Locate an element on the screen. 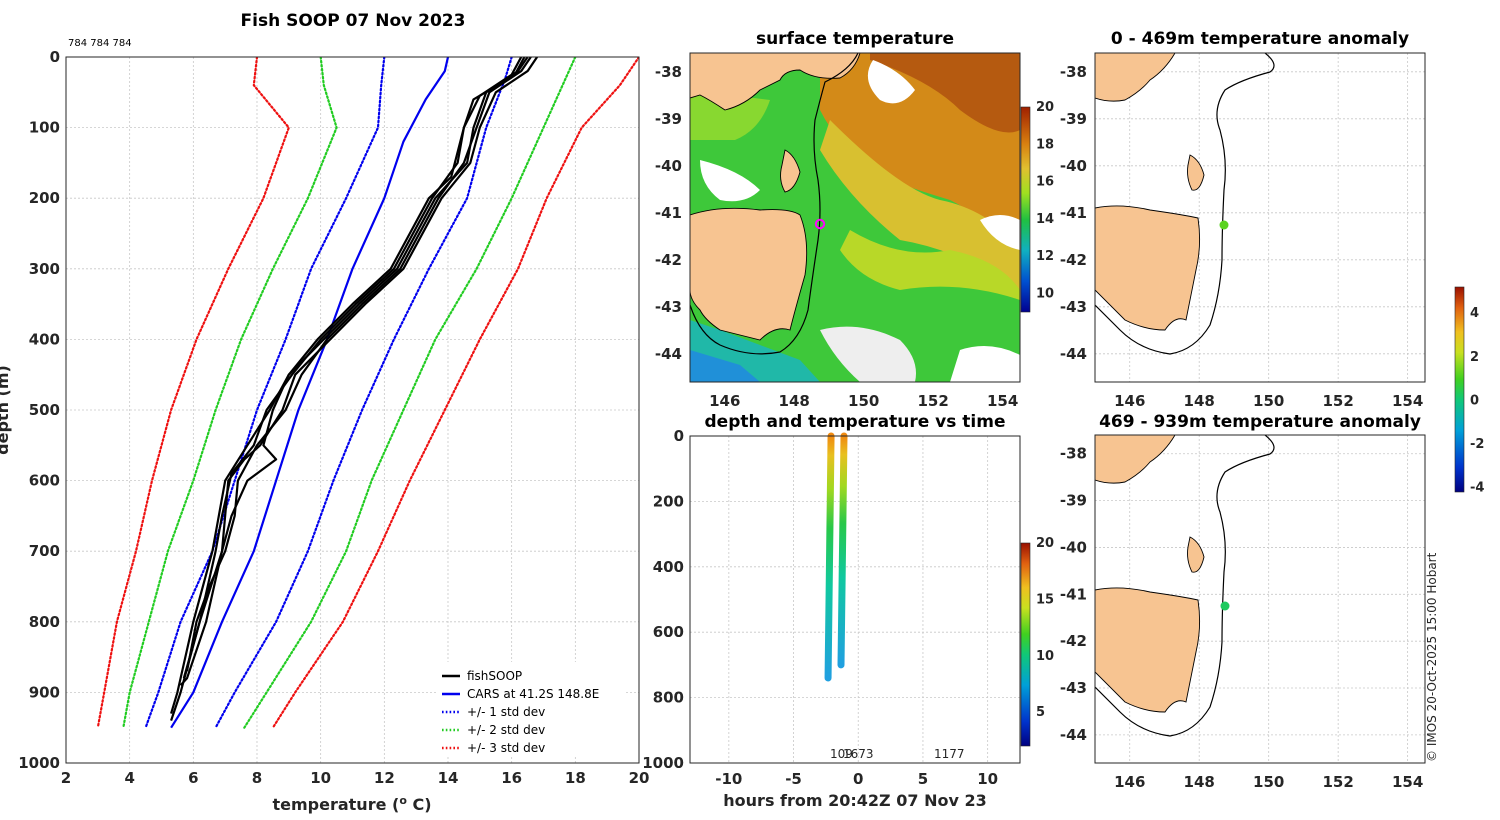  legend-label: +/- 1 std dev is located at coordinates (506, 712).